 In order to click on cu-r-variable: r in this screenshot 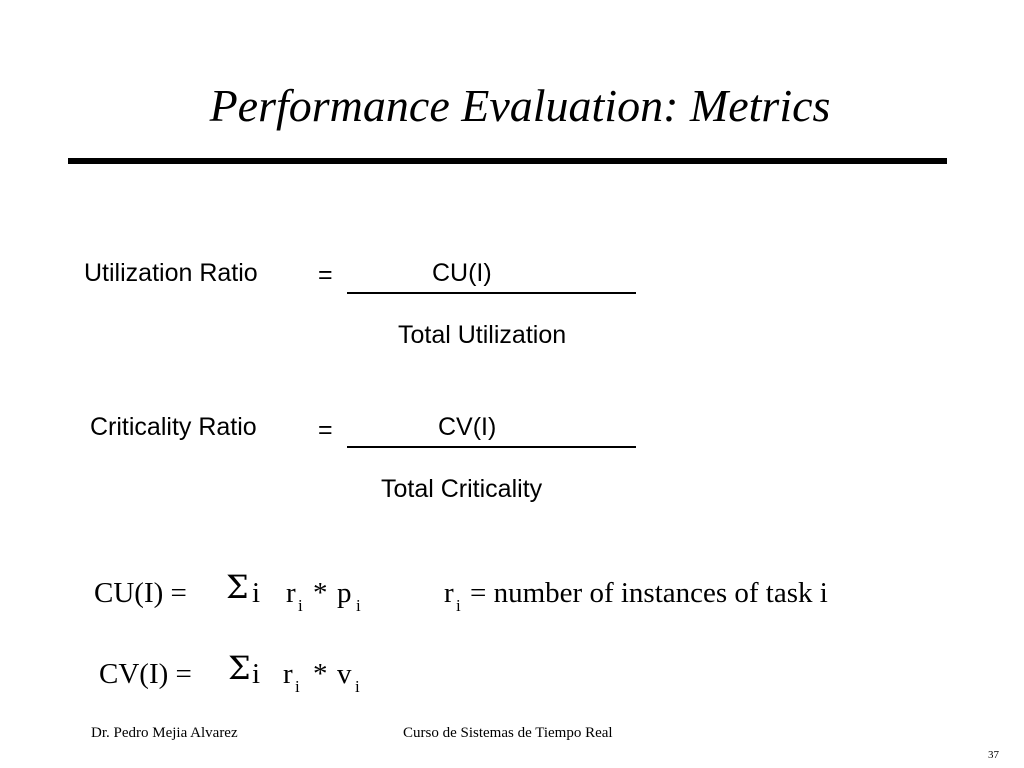, I will do `click(291, 593)`.